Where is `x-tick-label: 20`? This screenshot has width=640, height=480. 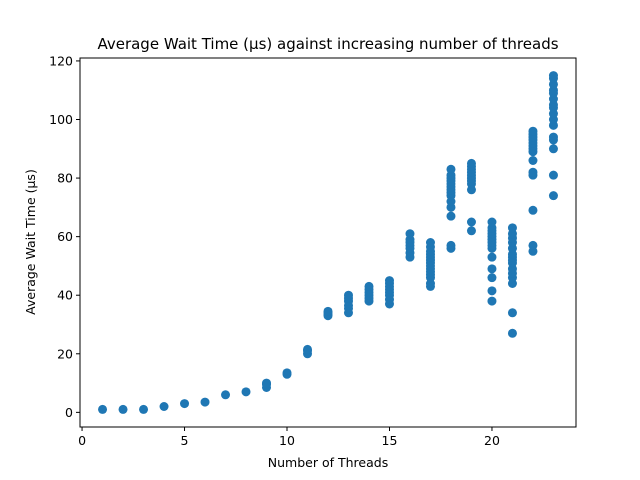
x-tick-label: 20 is located at coordinates (492, 440).